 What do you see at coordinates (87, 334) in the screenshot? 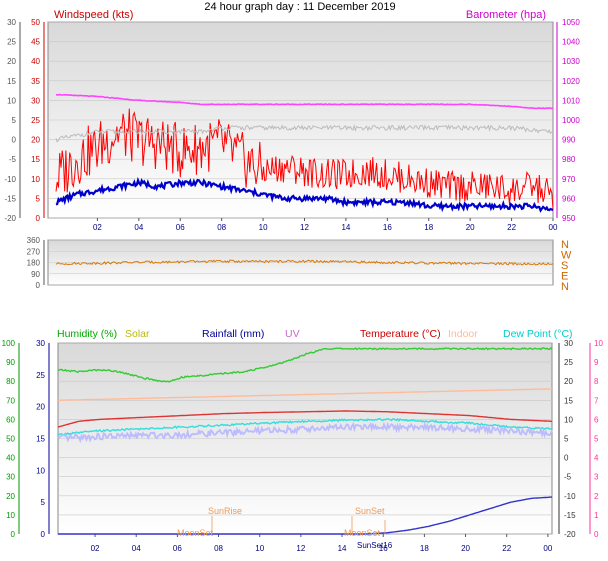
I see `legend-humidity: Humidity (%)` at bounding box center [87, 334].